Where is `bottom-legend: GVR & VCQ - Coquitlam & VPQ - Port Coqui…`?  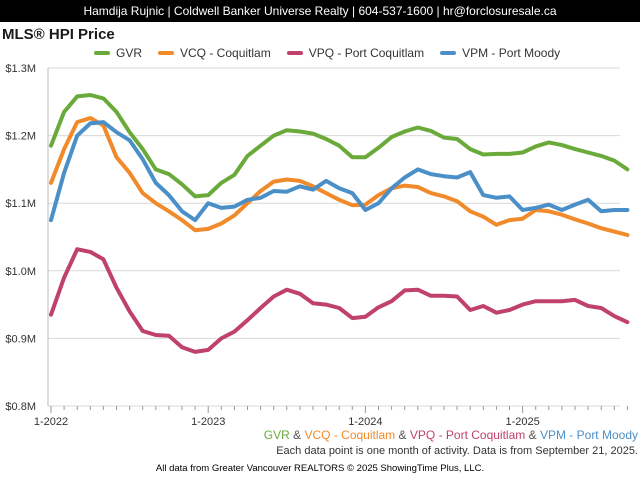 bottom-legend: GVR & VCQ - Coquitlam & VPQ - Port Coqui… is located at coordinates (451, 435).